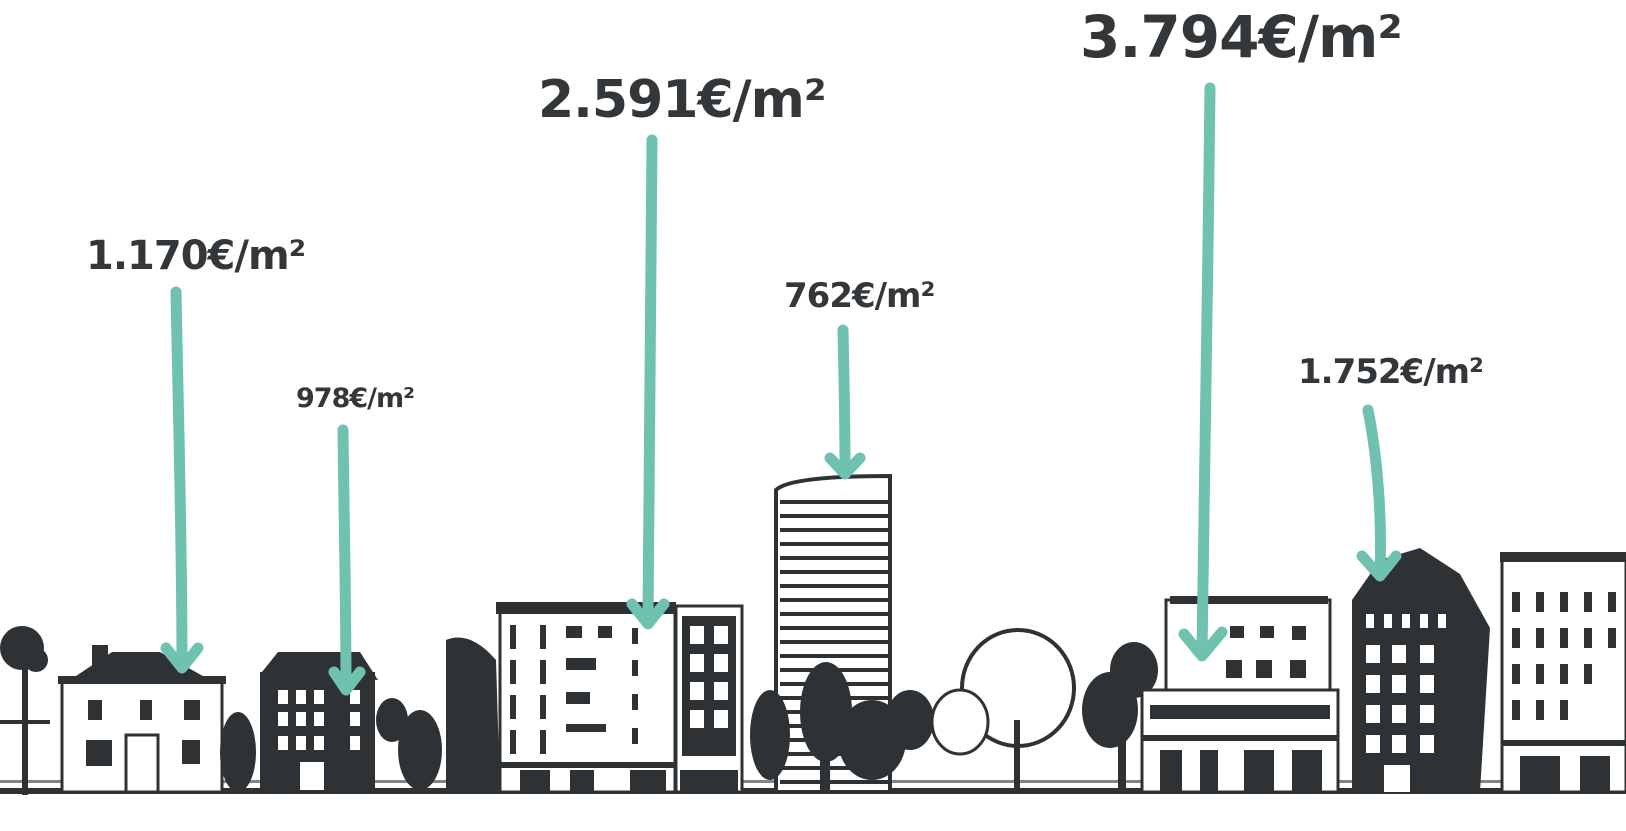 The height and width of the screenshot is (831, 1626). Describe the element at coordinates (859, 296) in the screenshot. I see `price-label-4: 762€/m²` at that location.